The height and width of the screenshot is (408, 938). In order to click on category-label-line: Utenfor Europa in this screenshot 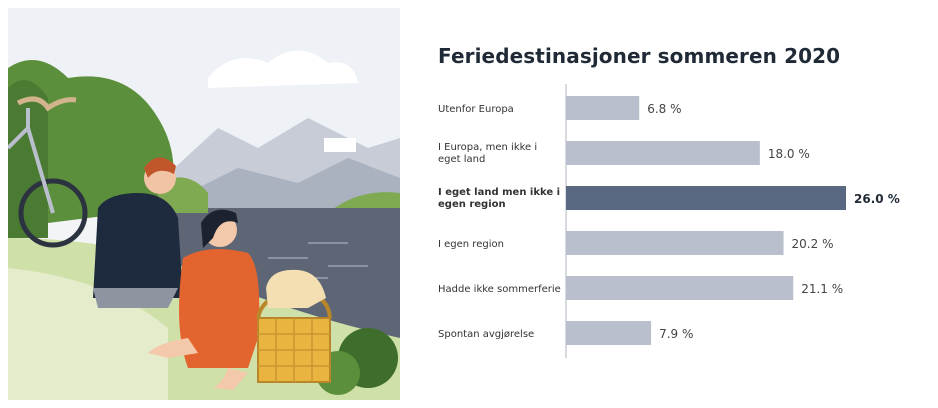, I will do `click(476, 109)`.